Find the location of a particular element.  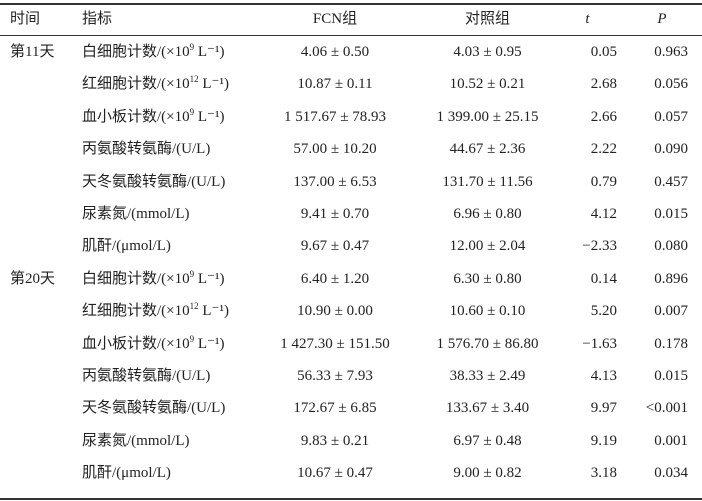

p-value: 0.057 is located at coordinates (671, 116).